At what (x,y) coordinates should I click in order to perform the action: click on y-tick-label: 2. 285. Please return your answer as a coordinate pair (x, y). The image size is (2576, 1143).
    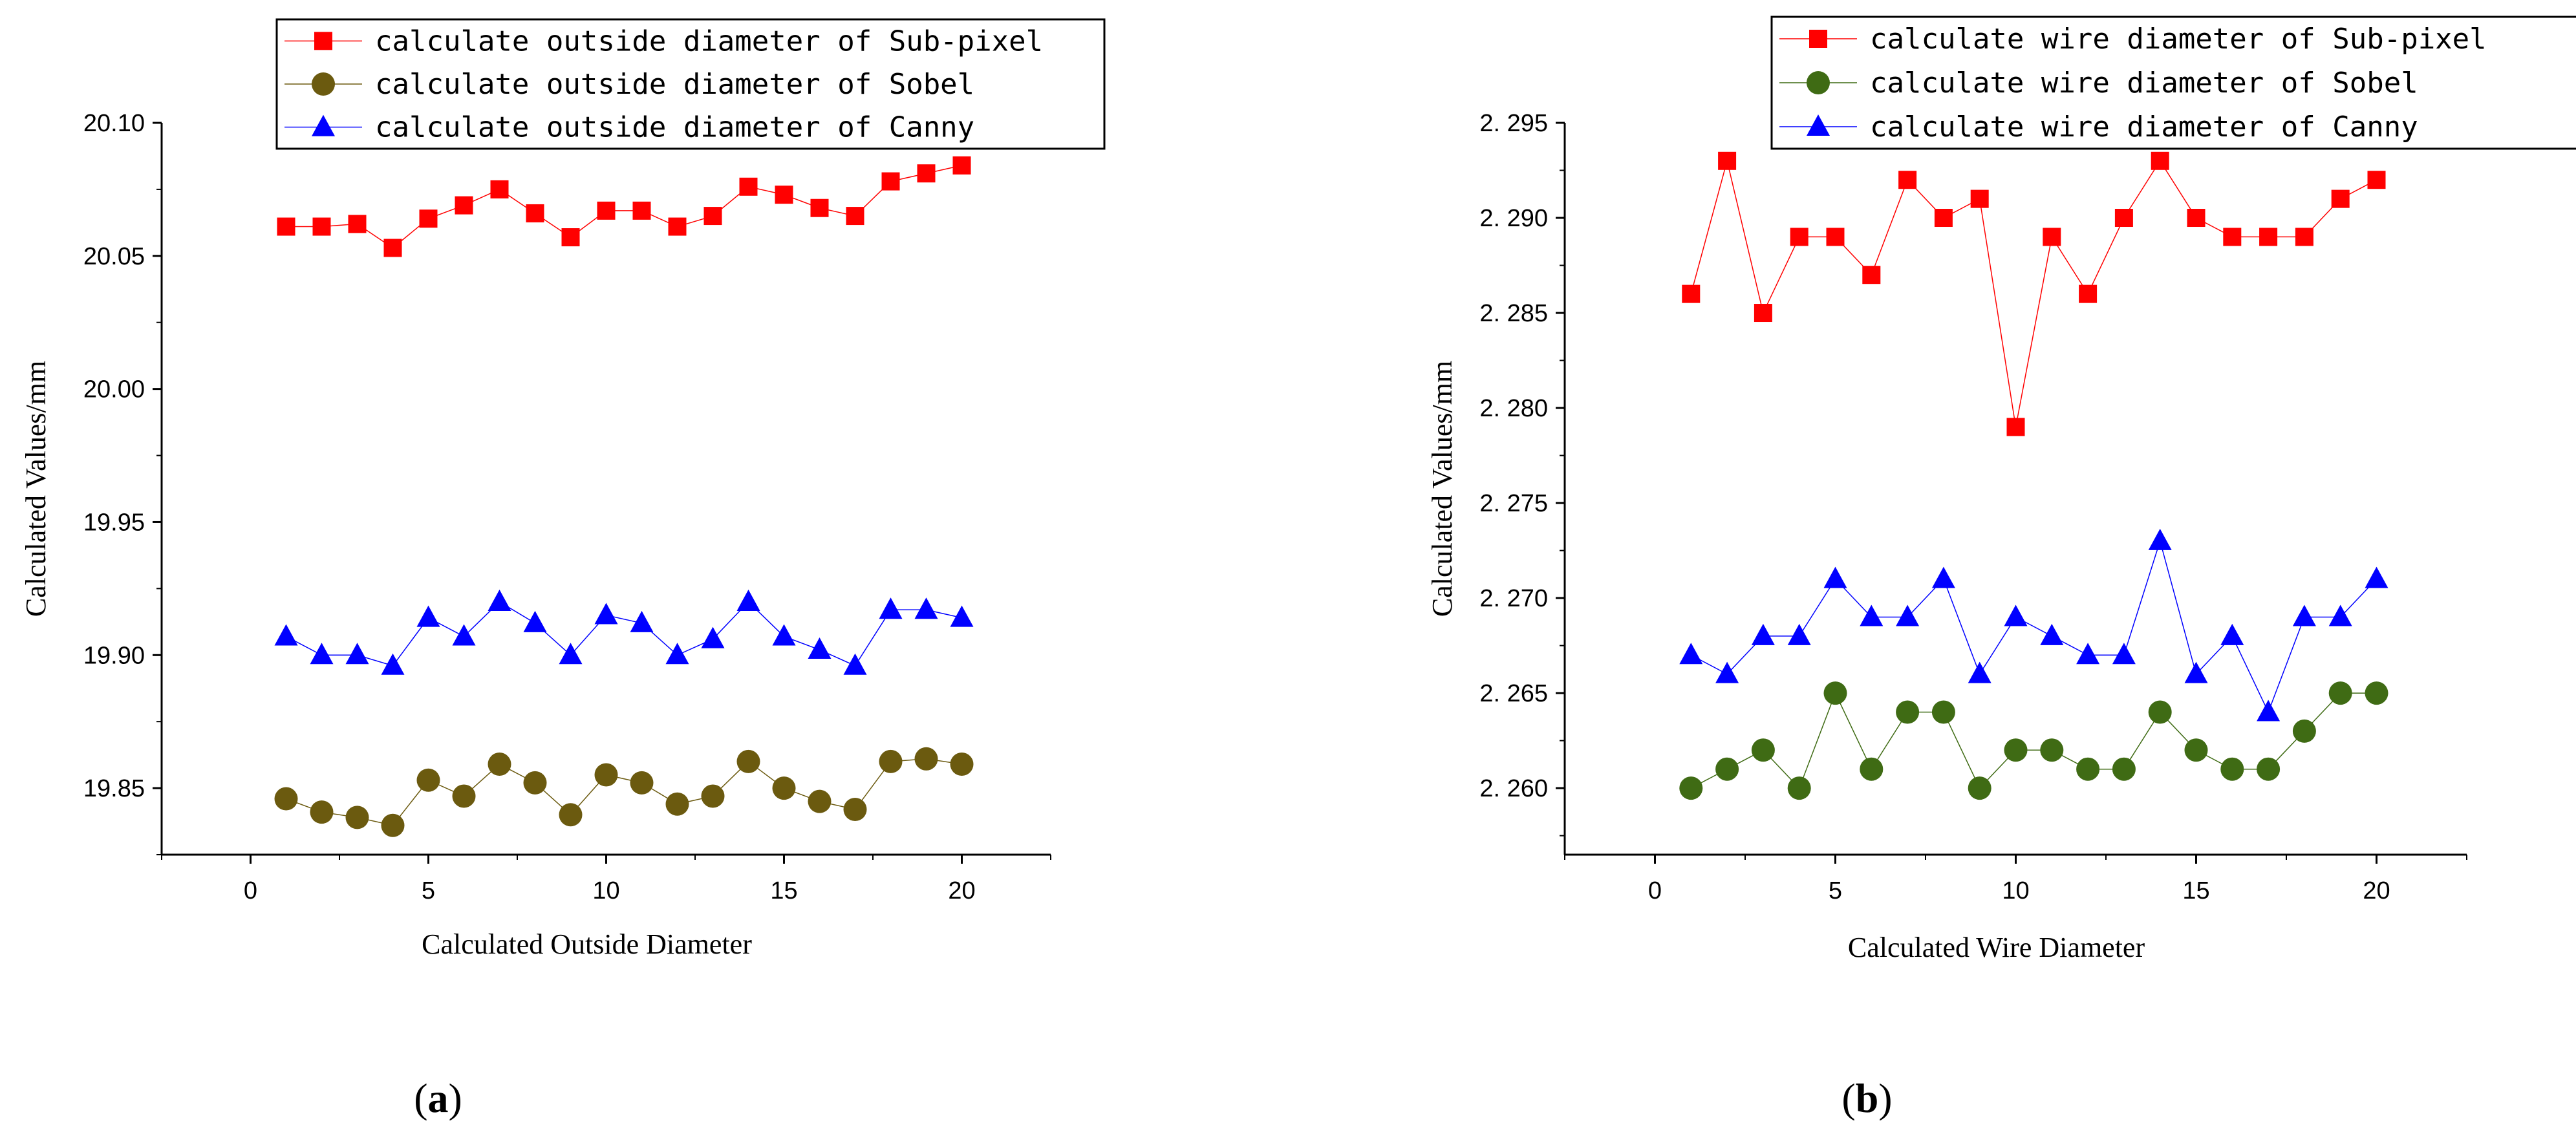
    Looking at the image, I should click on (1513, 313).